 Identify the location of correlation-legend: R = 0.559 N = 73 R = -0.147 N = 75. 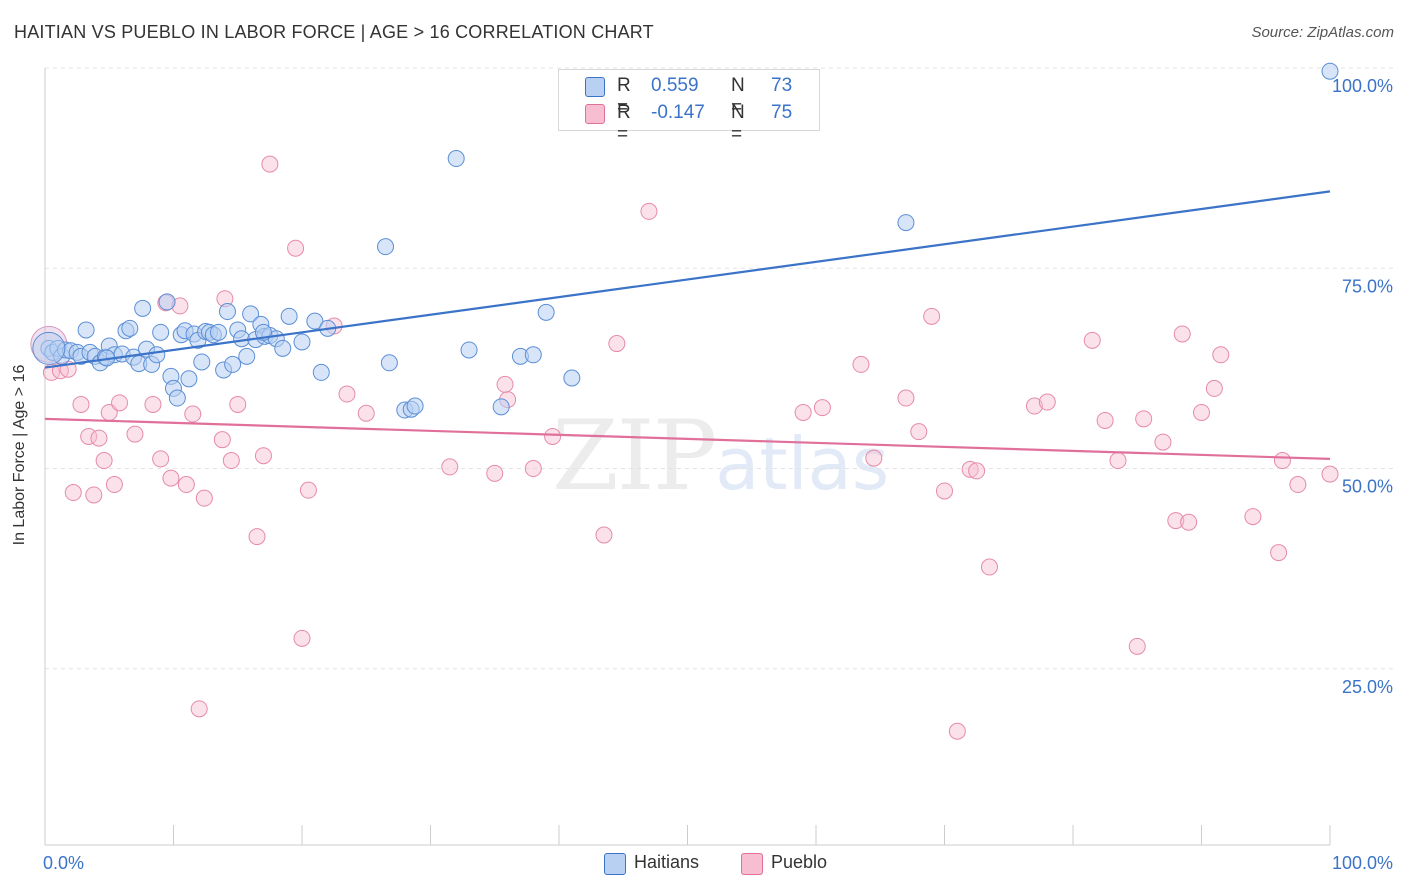
(689, 107).